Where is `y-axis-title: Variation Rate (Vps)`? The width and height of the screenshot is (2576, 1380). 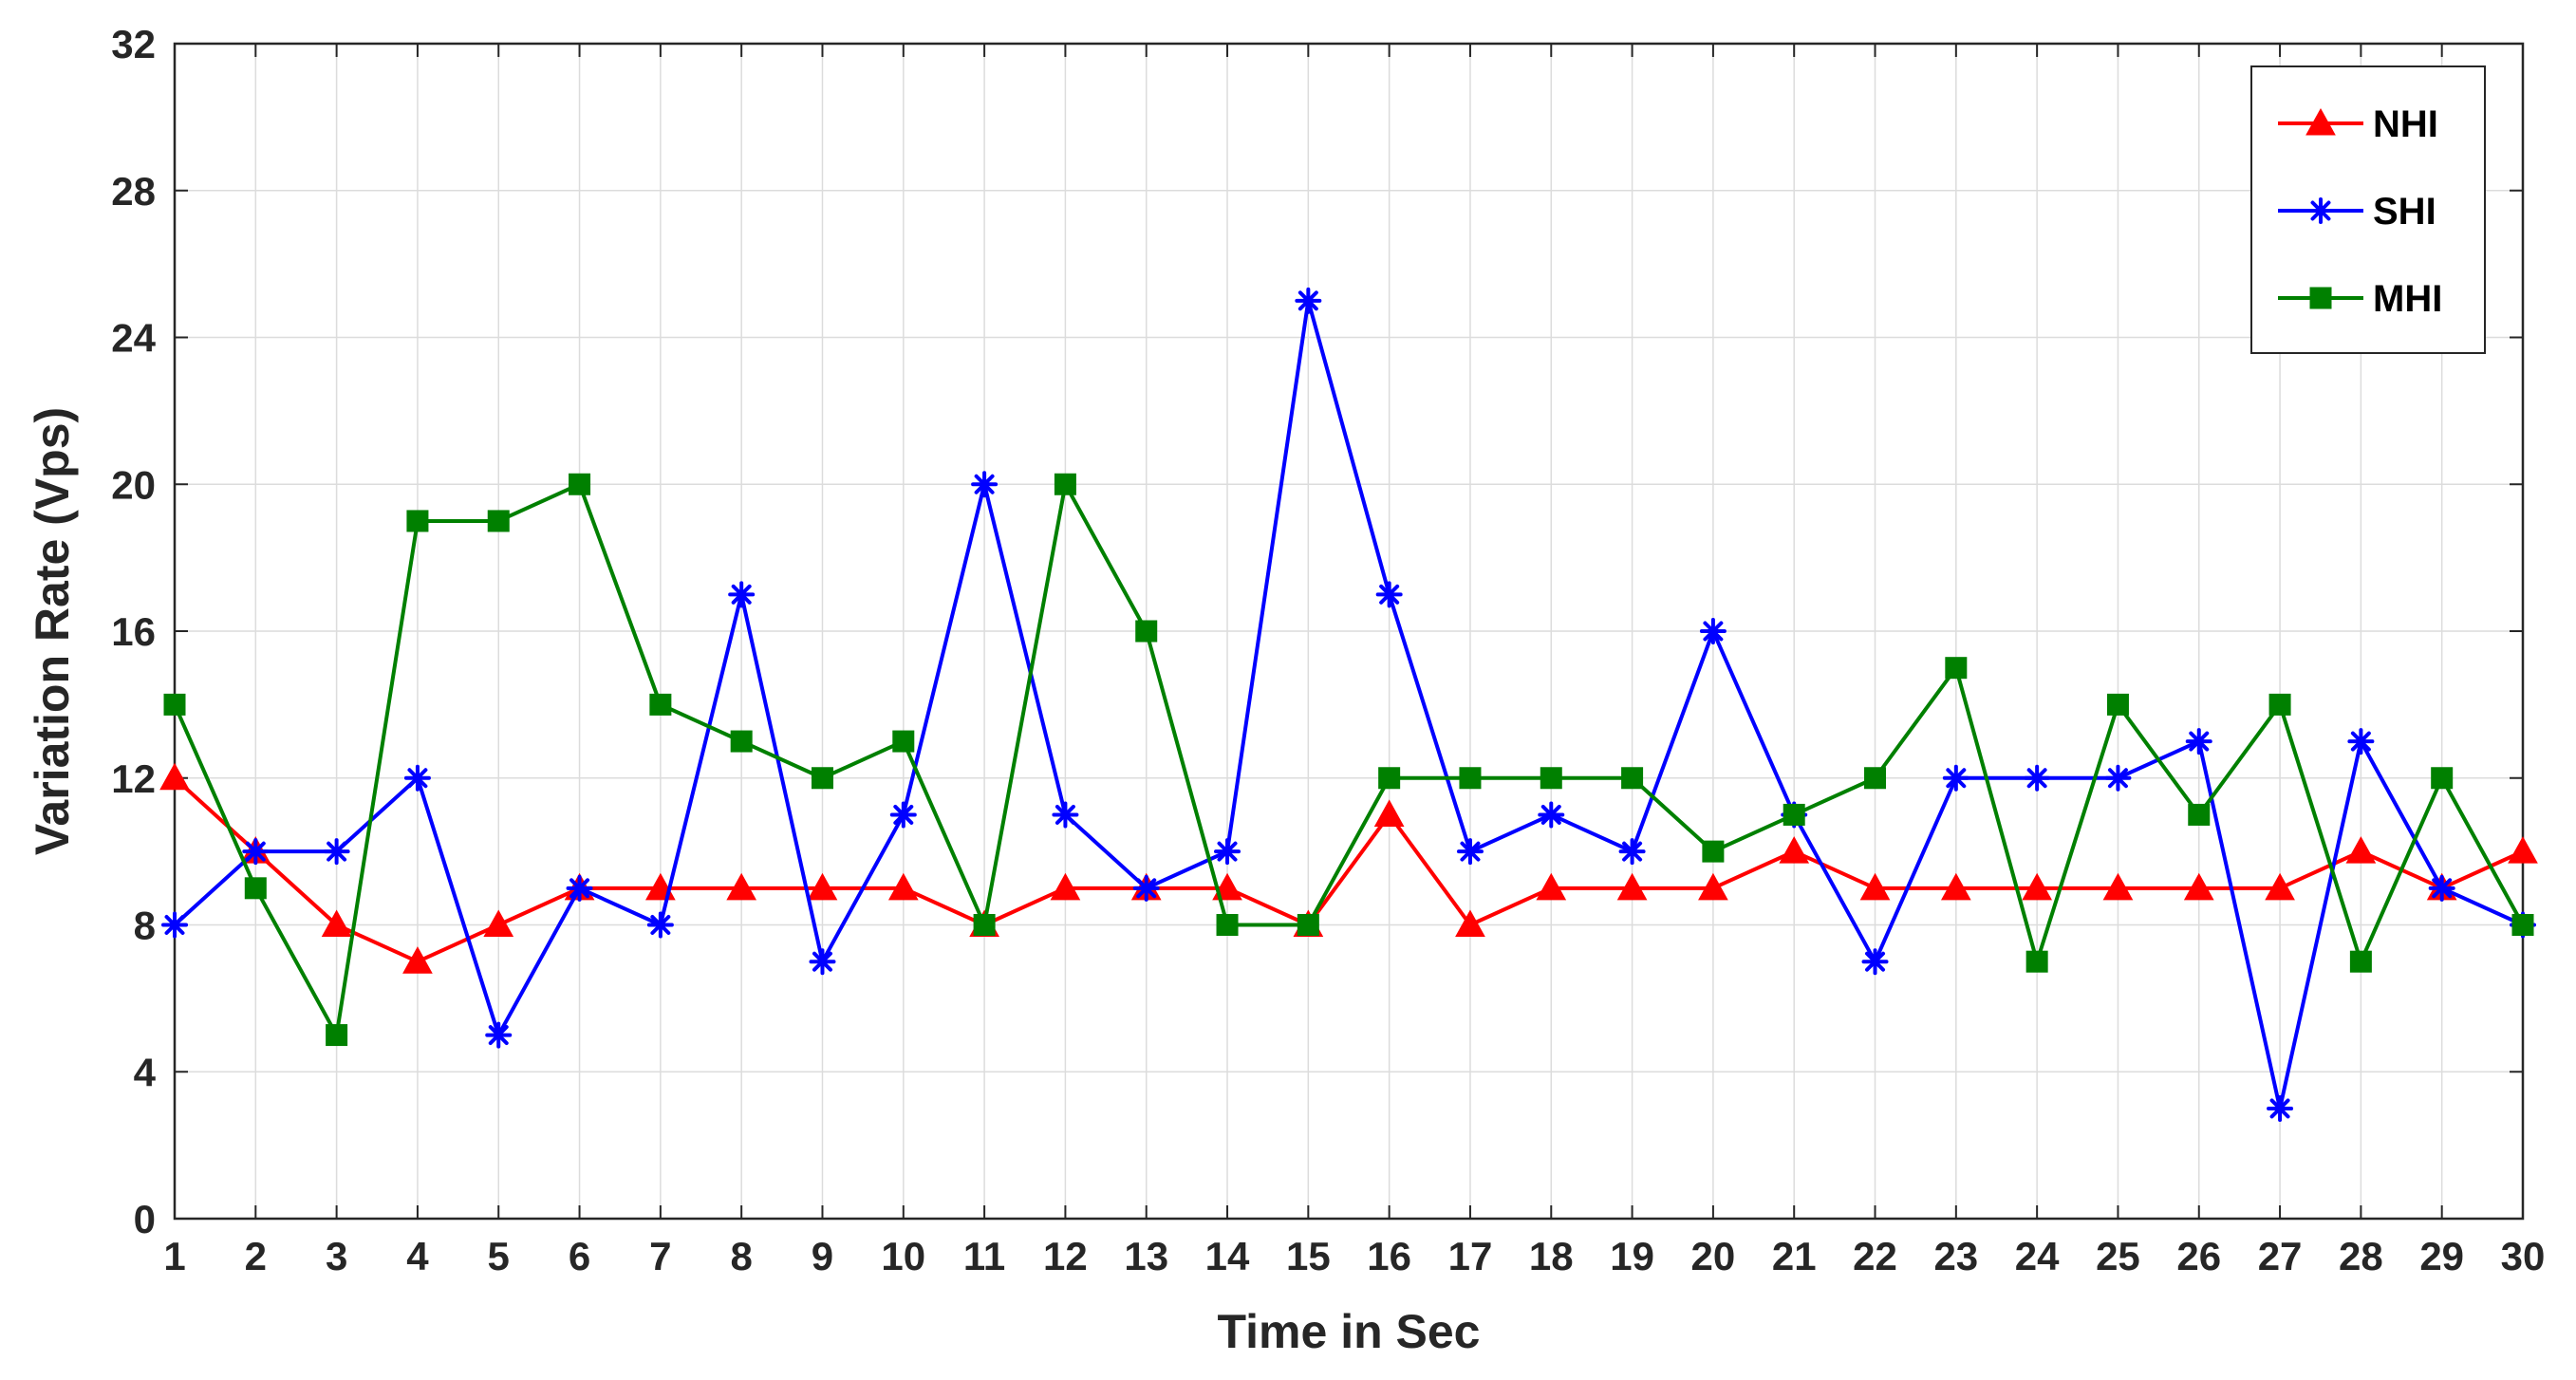
y-axis-title: Variation Rate (Vps) is located at coordinates (52, 631).